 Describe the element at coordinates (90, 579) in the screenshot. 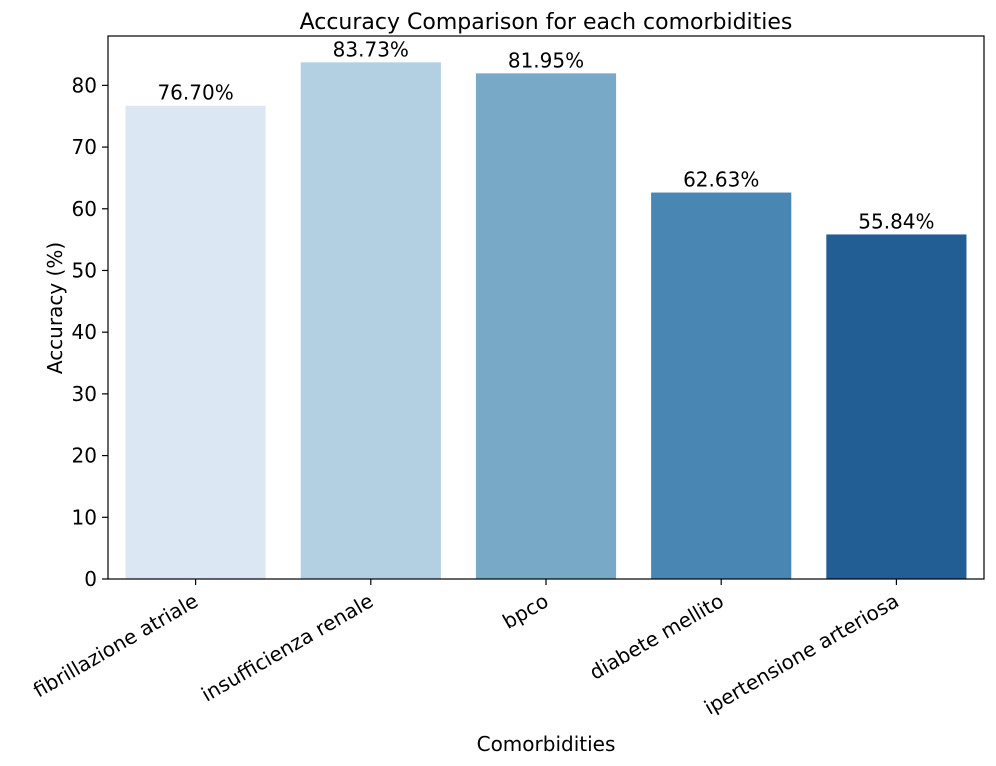

I see `y-tick-label-0: 0` at that location.